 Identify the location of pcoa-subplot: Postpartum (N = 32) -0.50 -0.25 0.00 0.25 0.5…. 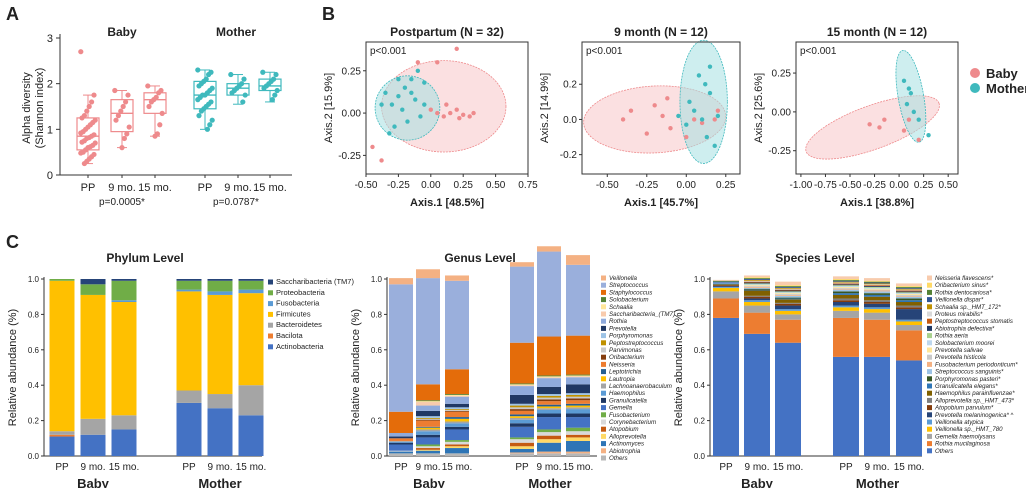
(430, 117).